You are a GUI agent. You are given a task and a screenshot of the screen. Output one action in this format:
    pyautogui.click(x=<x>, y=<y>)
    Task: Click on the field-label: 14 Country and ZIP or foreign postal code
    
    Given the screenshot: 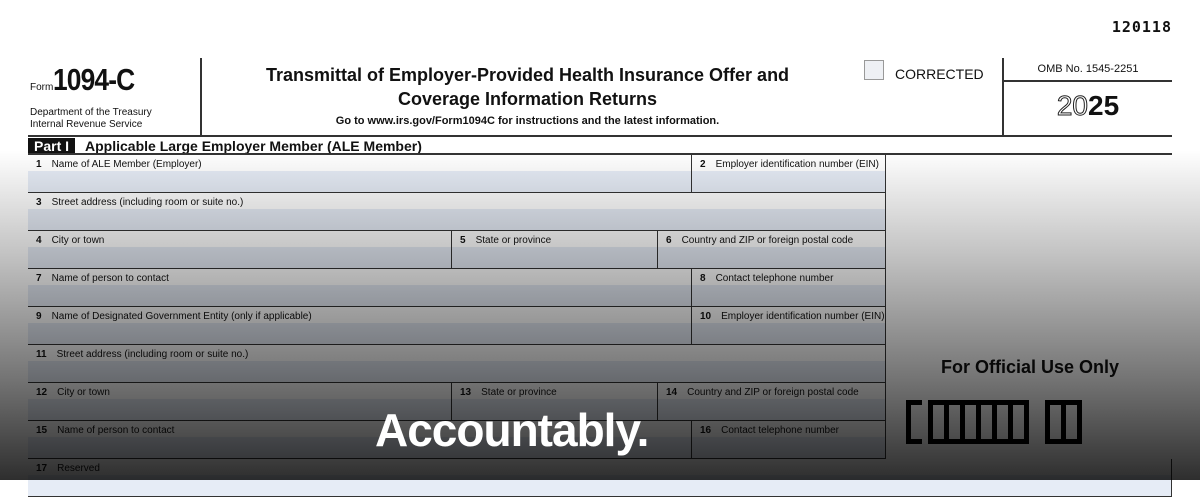 What is the action you would take?
    pyautogui.click(x=762, y=392)
    